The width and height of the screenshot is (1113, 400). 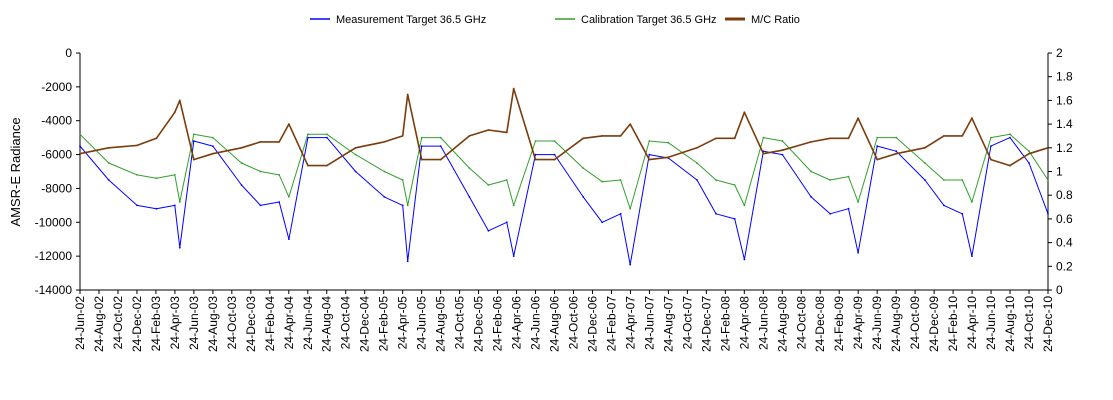 I want to click on x-tick-label: 24-Oct-04, so click(x=346, y=323).